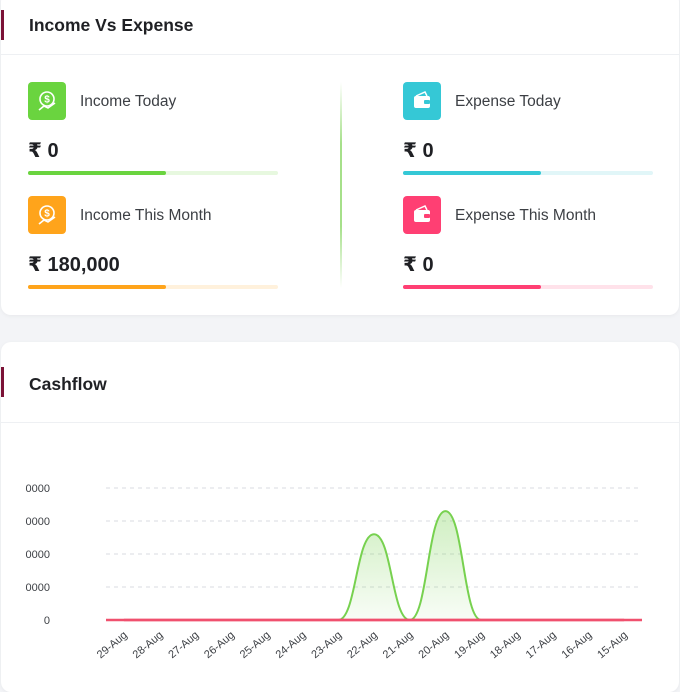 This screenshot has height=692, width=680. I want to click on card-title: Cashflow, so click(68, 384).